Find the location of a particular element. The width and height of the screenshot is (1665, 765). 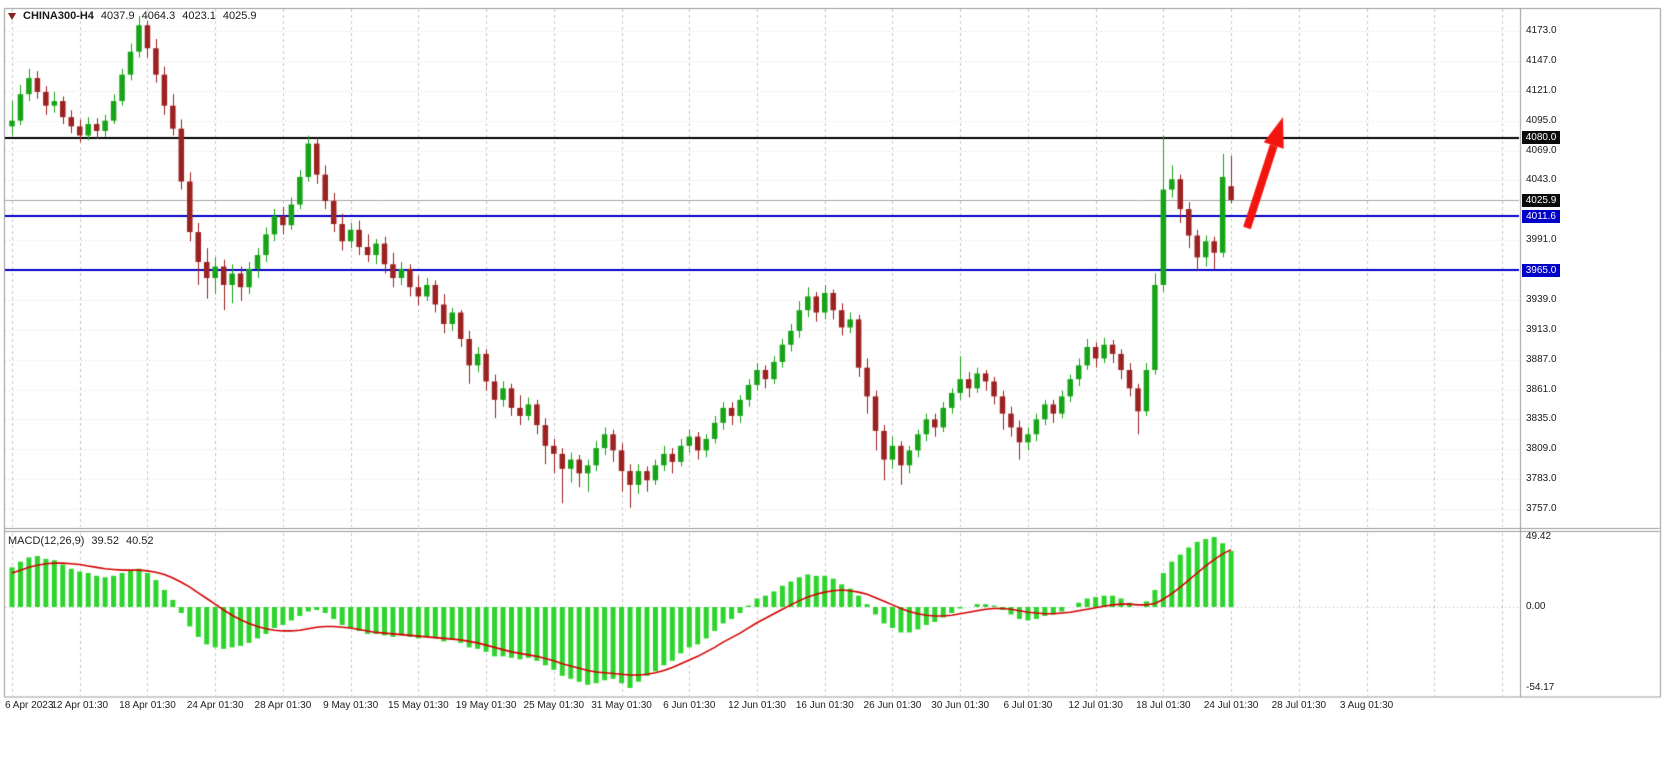

time-axis-label: 12 Jun 01:30 is located at coordinates (757, 705).